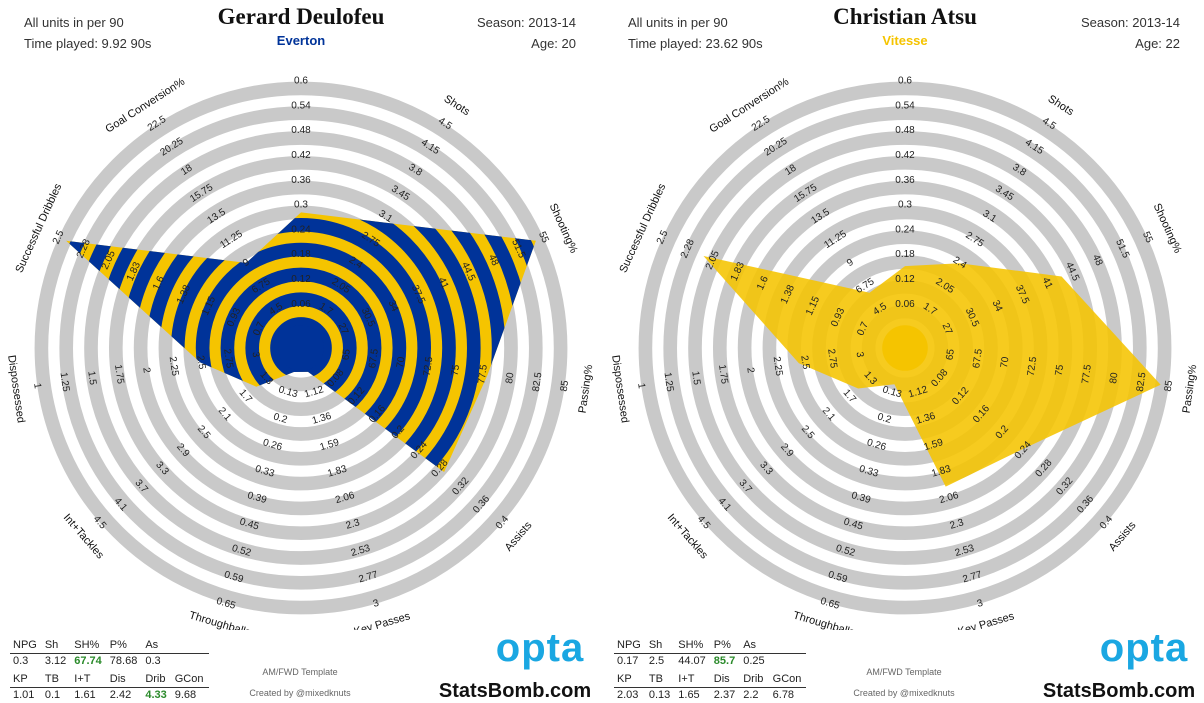  I want to click on age: Age: 20, so click(526, 43).